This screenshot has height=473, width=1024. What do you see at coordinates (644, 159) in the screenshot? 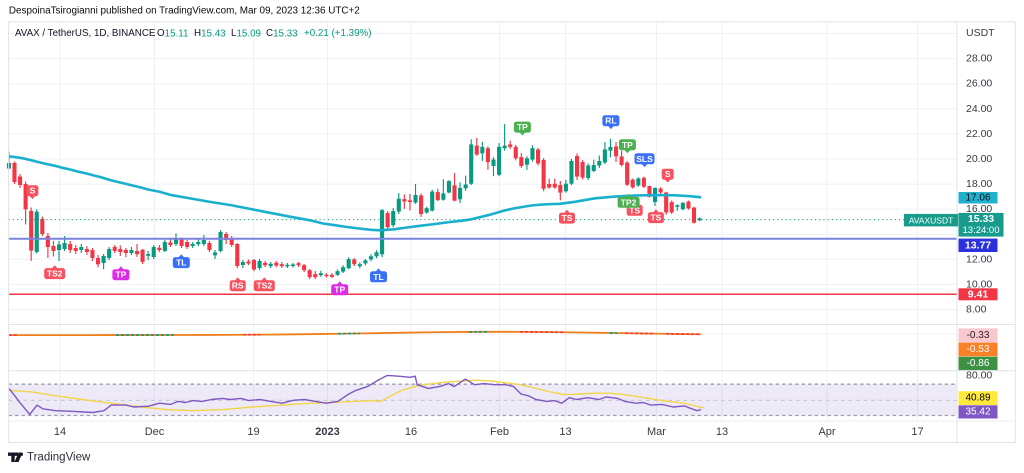
I see `svg-text: SLS` at bounding box center [644, 159].